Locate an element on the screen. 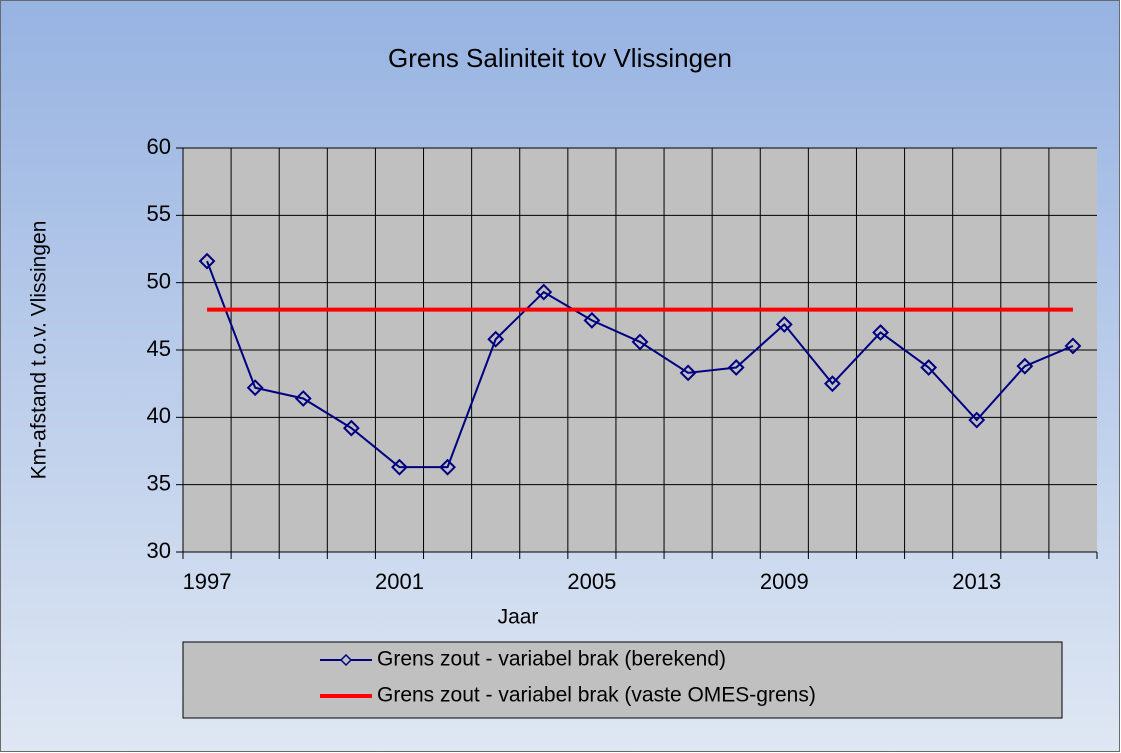 The height and width of the screenshot is (753, 1121). y-tick-label: 40 is located at coordinates (159, 415).